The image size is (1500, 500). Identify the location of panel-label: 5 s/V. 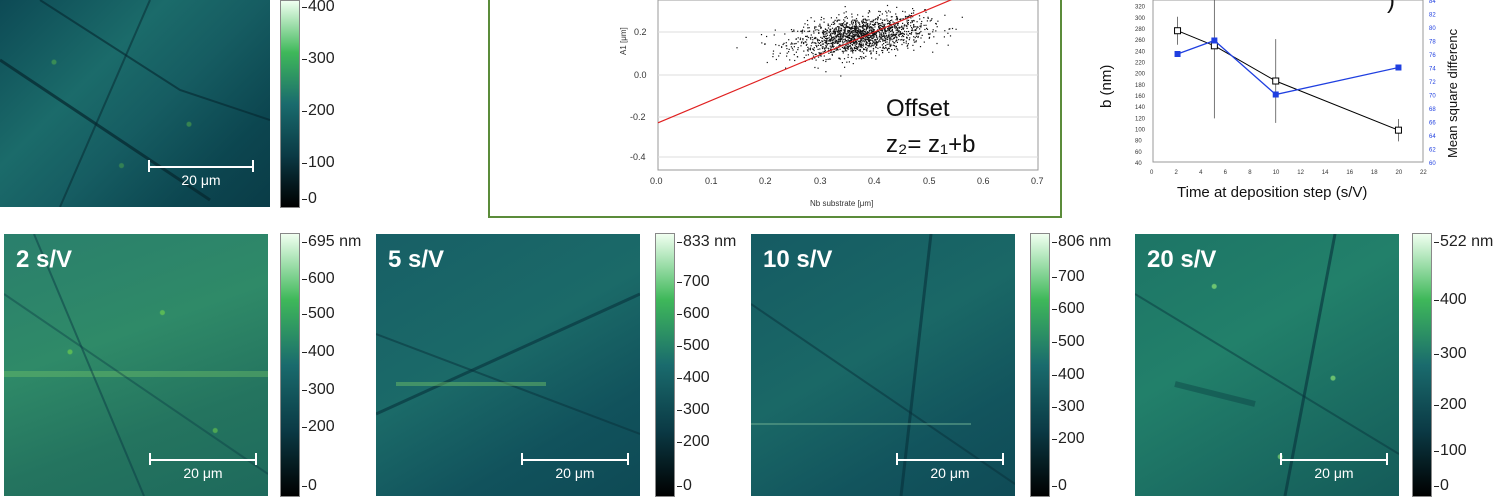
(416, 259).